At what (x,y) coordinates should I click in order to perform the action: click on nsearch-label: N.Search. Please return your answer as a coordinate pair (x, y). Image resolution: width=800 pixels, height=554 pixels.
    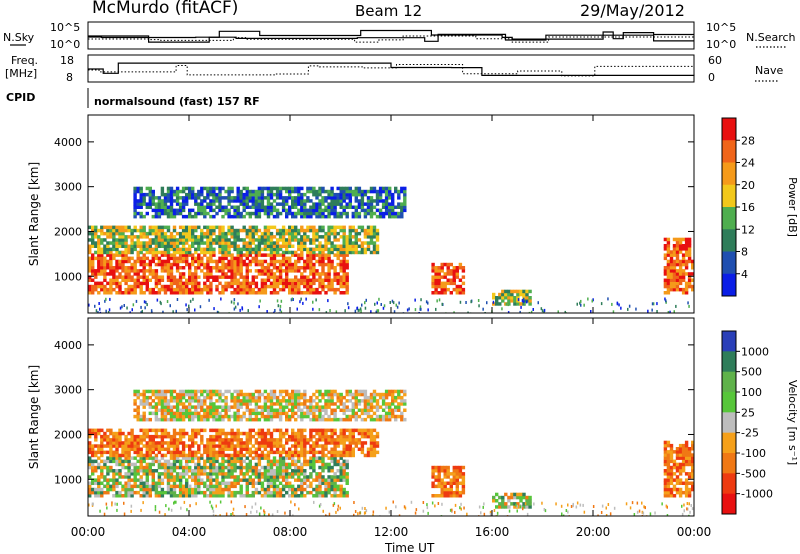
    Looking at the image, I should click on (771, 37).